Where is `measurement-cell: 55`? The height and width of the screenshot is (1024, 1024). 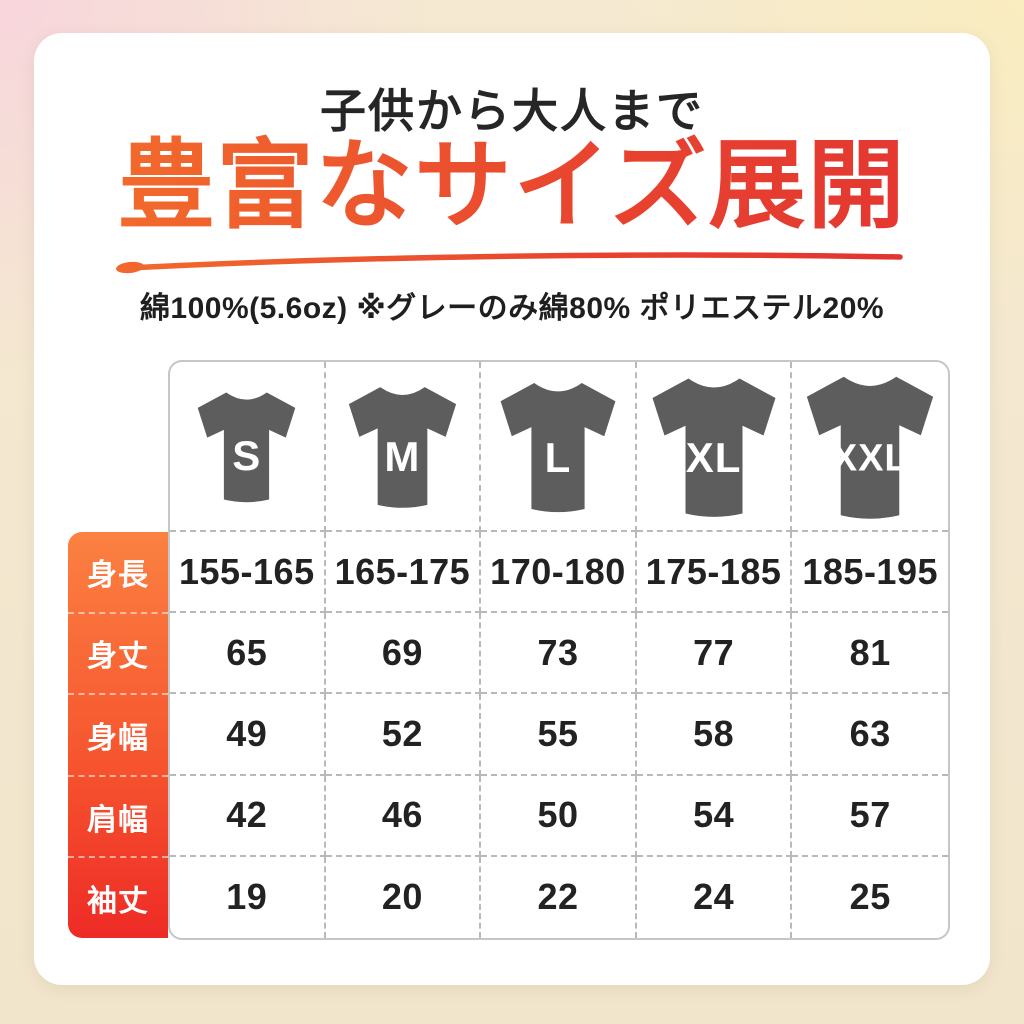
measurement-cell: 55 is located at coordinates (559, 735).